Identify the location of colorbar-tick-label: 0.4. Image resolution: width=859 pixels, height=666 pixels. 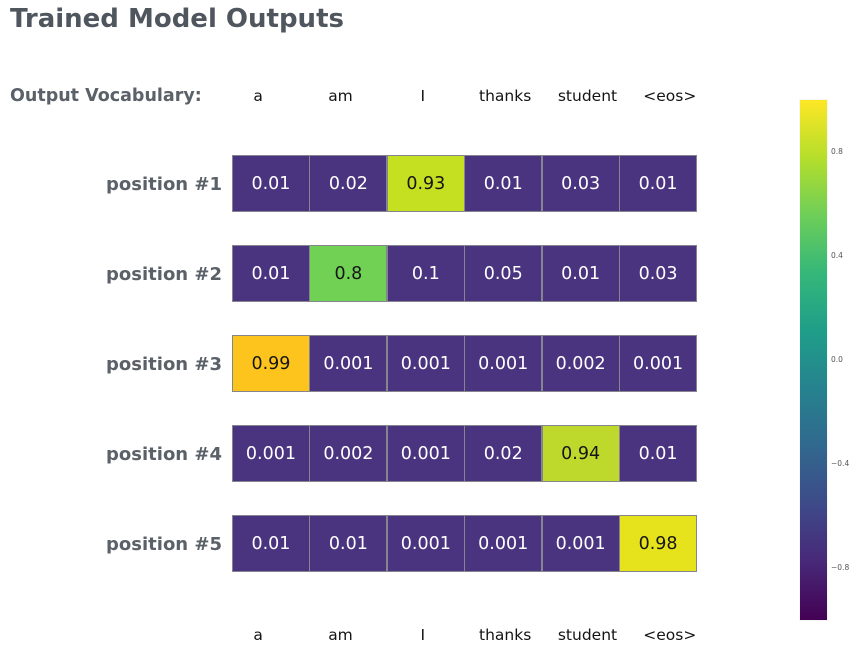
(837, 255).